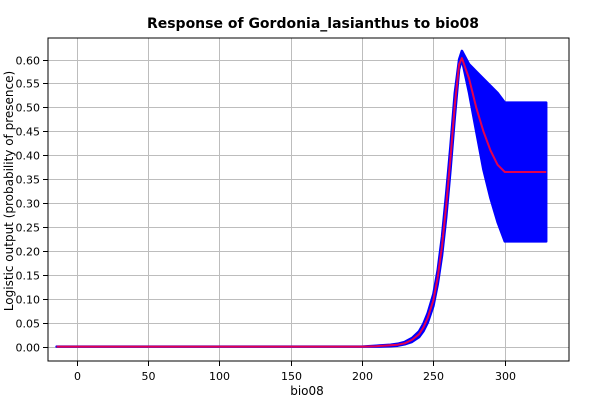 This screenshot has width=600, height=404. Describe the element at coordinates (149, 376) in the screenshot. I see `x-tick-label: 50` at that location.